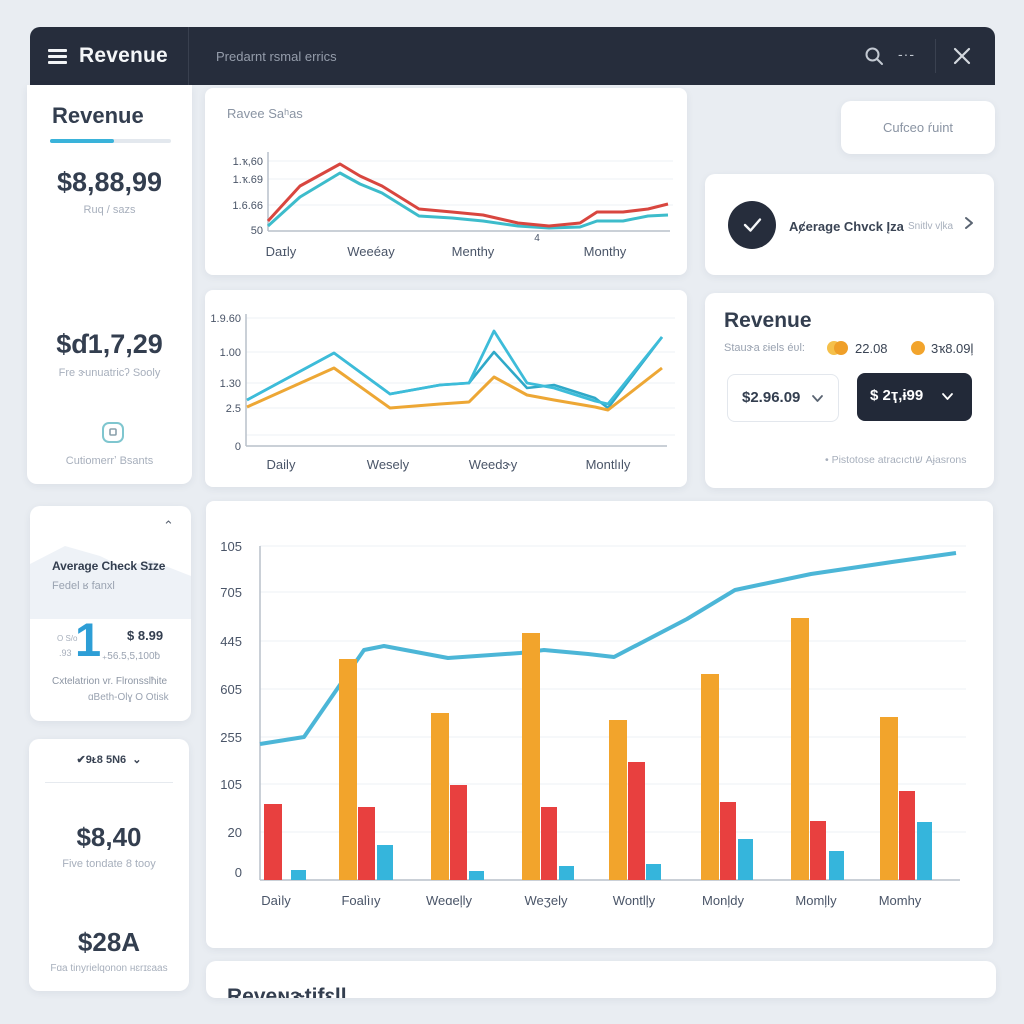  I want to click on svg-text: 1.ҡ,60, so click(248, 162).